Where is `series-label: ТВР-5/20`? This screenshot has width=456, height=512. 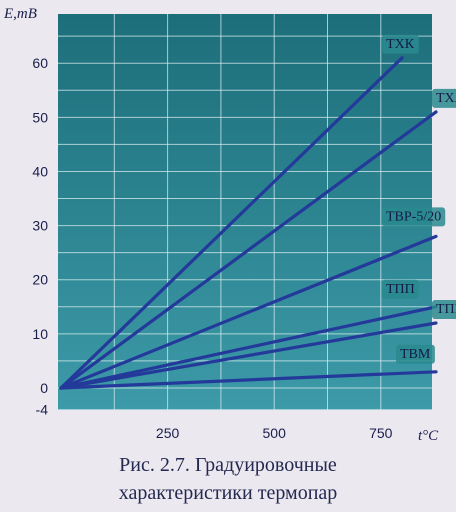
series-label: ТВР-5/20 is located at coordinates (413, 216).